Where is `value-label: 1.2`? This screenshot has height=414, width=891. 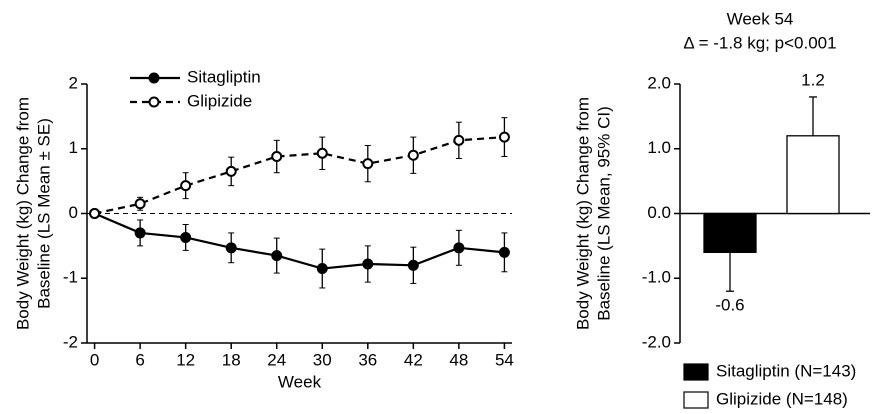 value-label: 1.2 is located at coordinates (813, 79).